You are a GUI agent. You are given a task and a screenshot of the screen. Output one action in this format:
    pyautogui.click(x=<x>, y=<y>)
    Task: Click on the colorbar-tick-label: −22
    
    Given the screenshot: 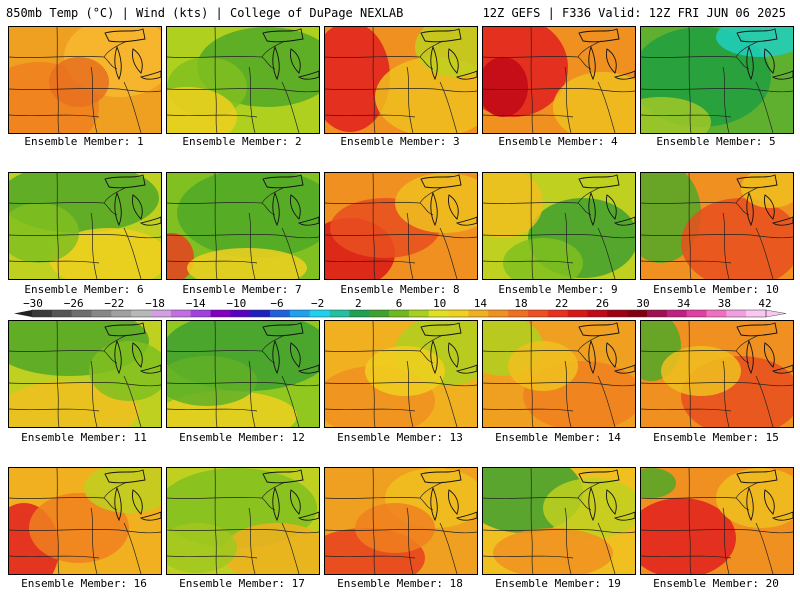 What is the action you would take?
    pyautogui.click(x=114, y=303)
    